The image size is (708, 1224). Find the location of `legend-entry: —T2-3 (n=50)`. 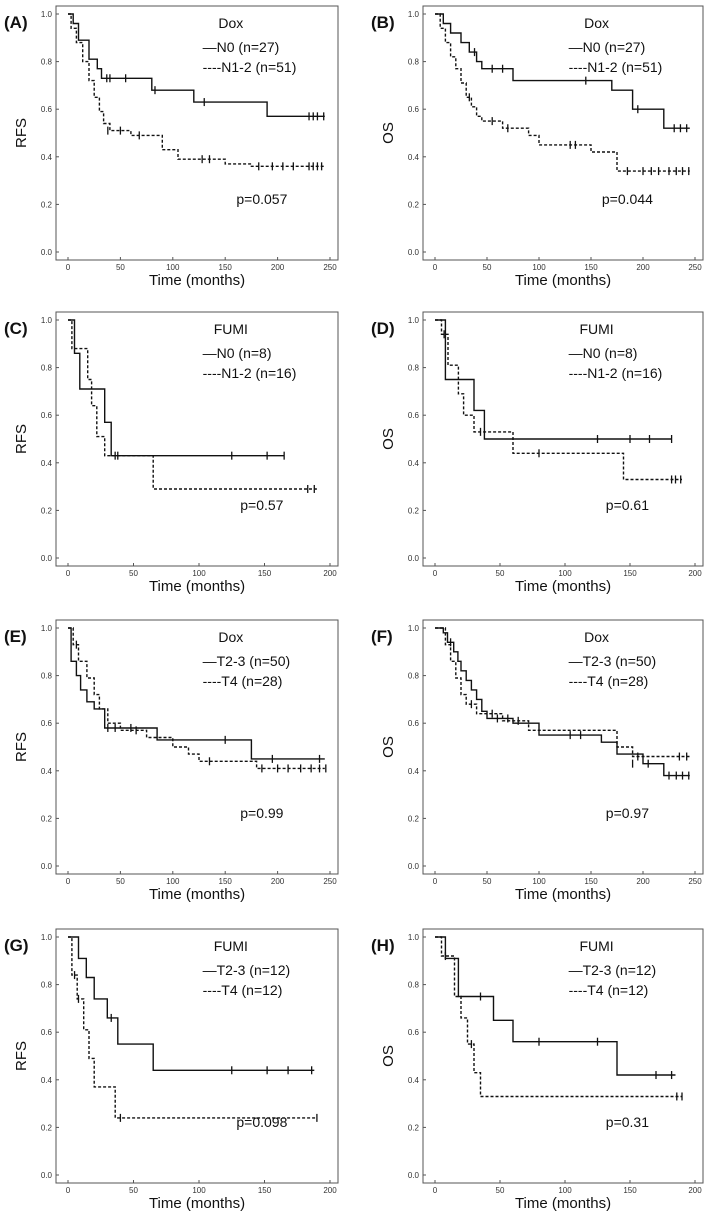

legend-entry: —T2-3 (n=50) is located at coordinates (613, 661).